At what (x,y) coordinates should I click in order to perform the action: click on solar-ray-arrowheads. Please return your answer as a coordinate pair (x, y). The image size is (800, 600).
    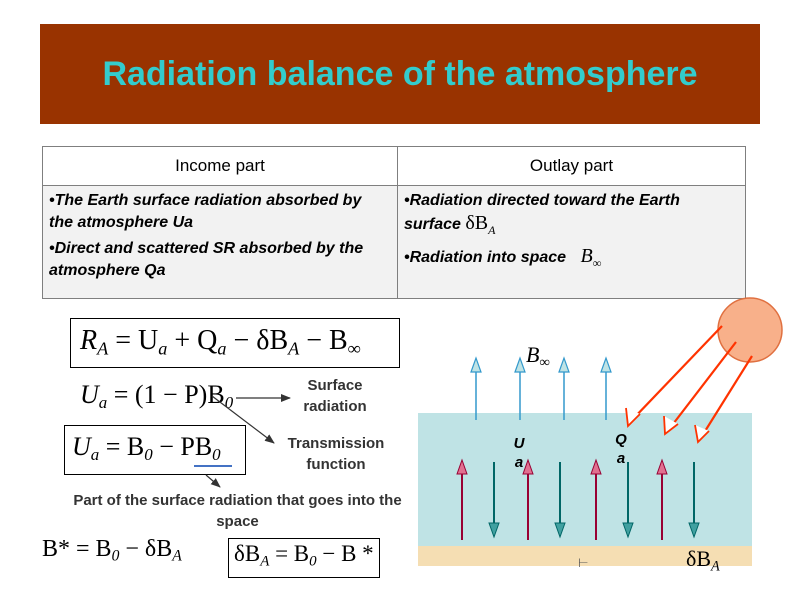
    Looking at the image, I should click on (667, 425).